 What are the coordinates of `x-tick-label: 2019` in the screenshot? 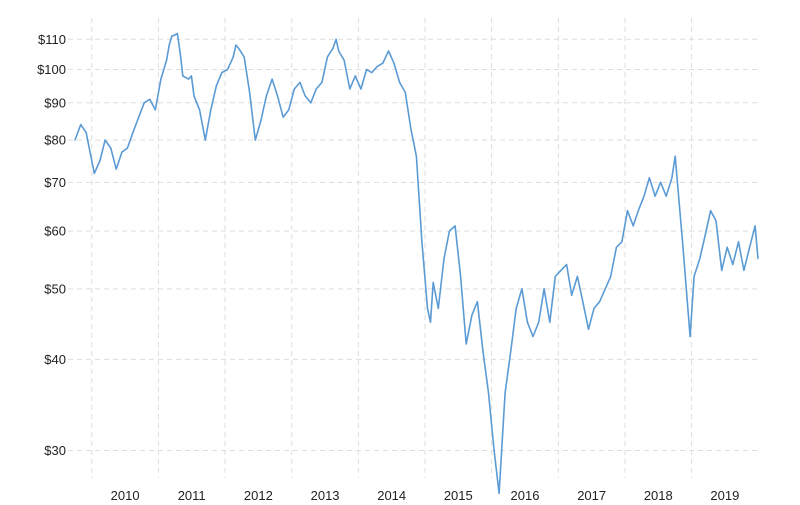 It's located at (724, 495).